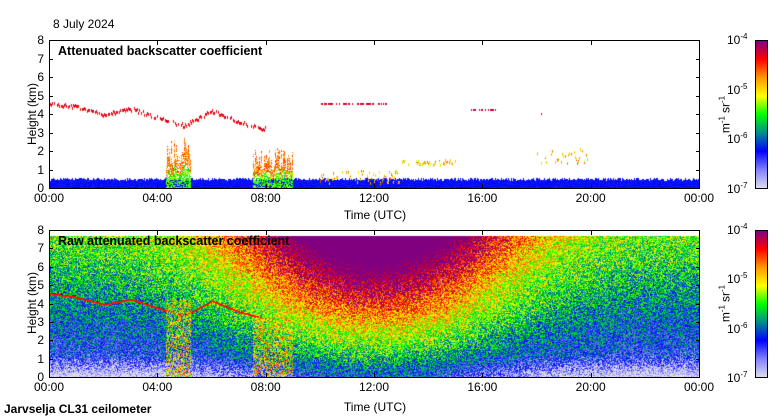 The width and height of the screenshot is (780, 420). What do you see at coordinates (40, 114) in the screenshot?
I see `y-tick-label: 4` at bounding box center [40, 114].